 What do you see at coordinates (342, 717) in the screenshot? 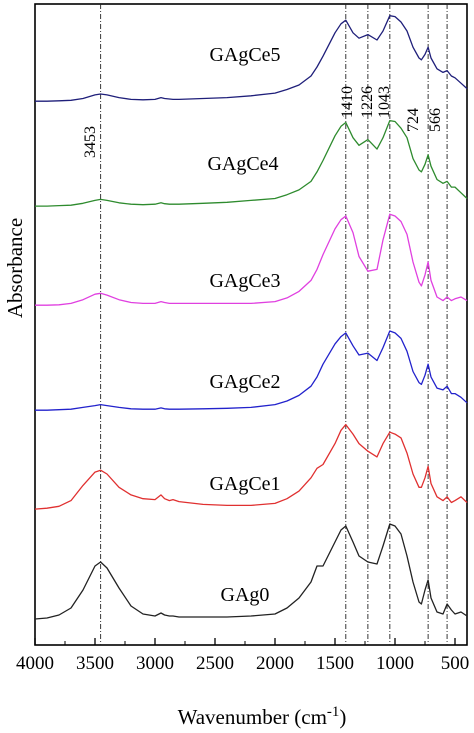
I see `x-axis-title-close: )` at bounding box center [342, 717].